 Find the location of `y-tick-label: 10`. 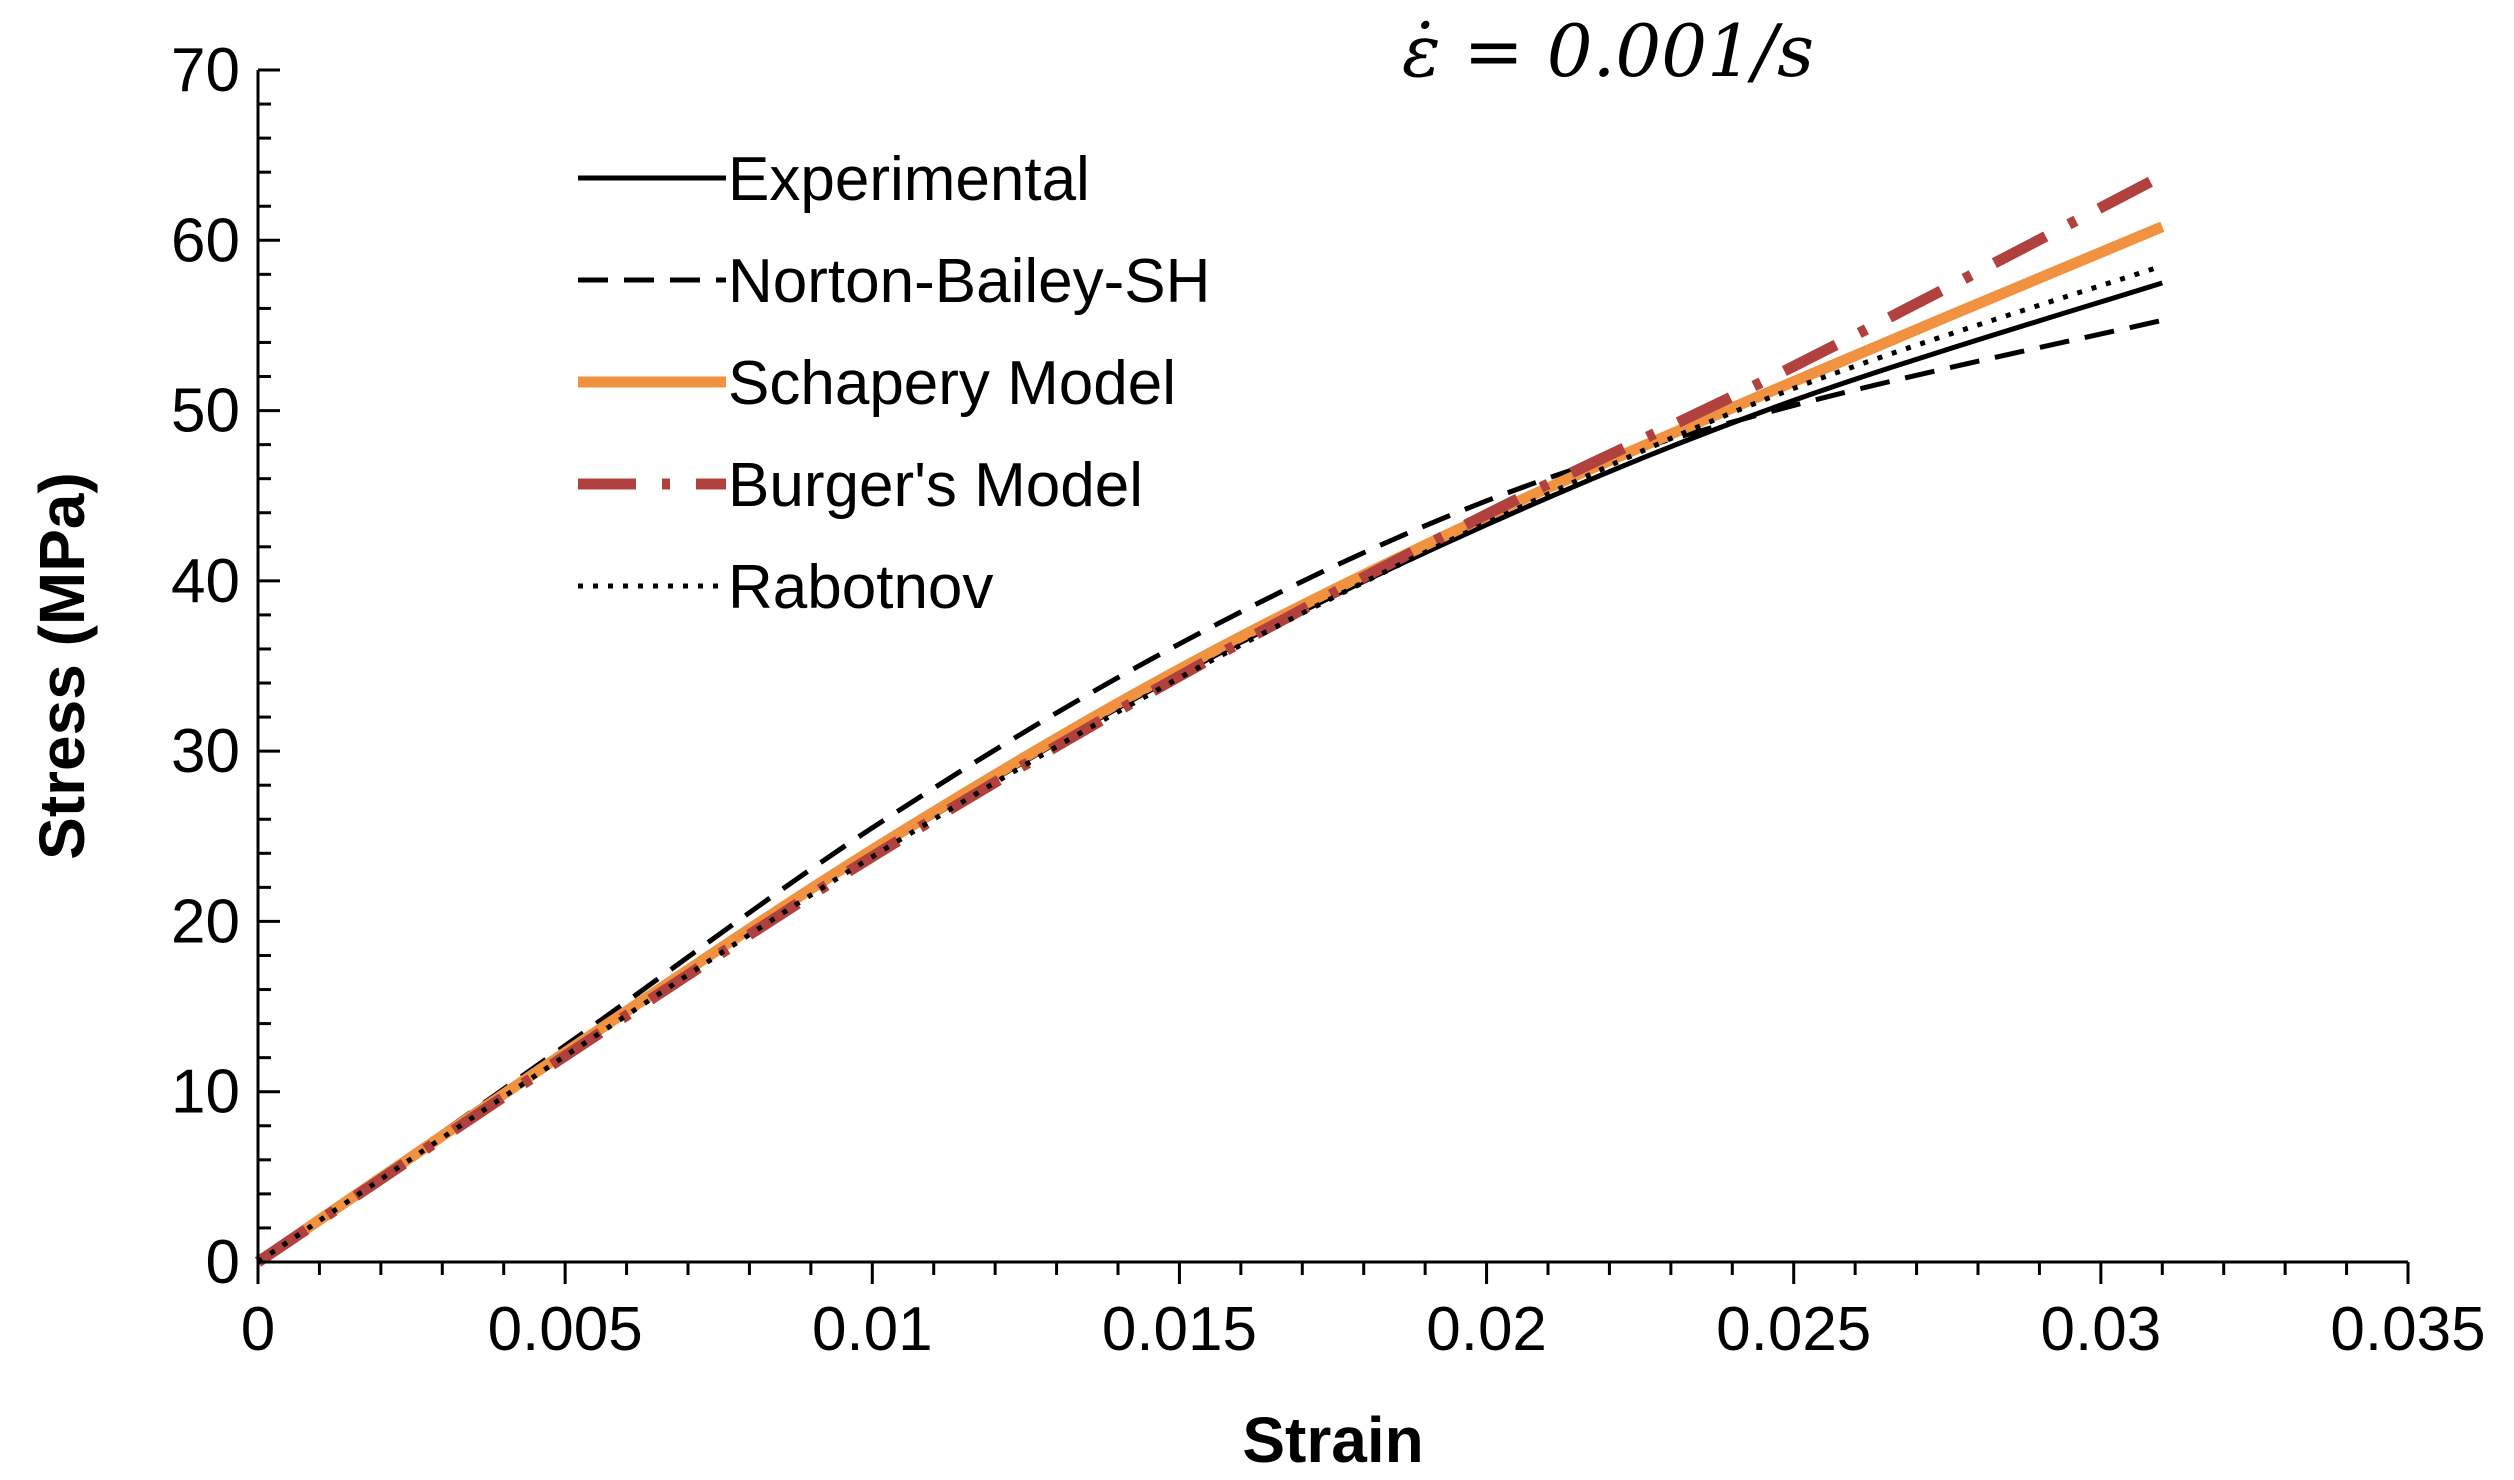

y-tick-label: 10 is located at coordinates (205, 1092).